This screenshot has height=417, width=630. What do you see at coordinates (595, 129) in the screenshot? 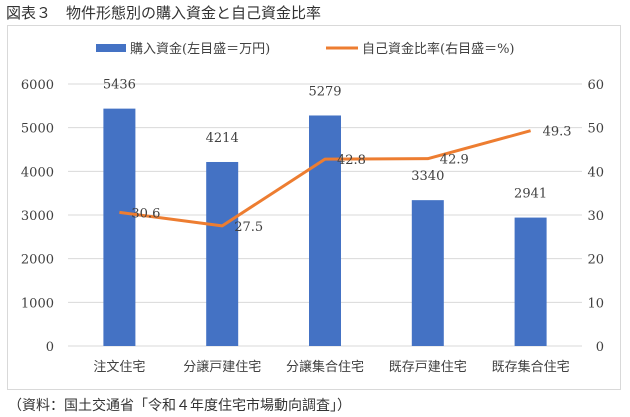
I see `right-axis-tick: 50` at bounding box center [595, 129].